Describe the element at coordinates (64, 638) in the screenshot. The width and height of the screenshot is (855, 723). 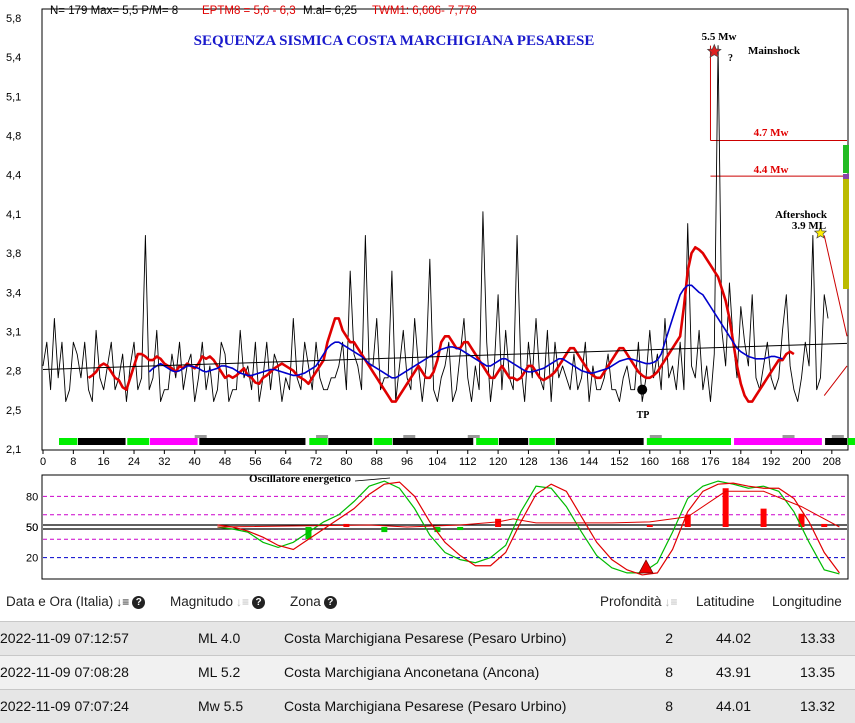
I see `cell-date: 2022-11-09 07:12:57` at that location.